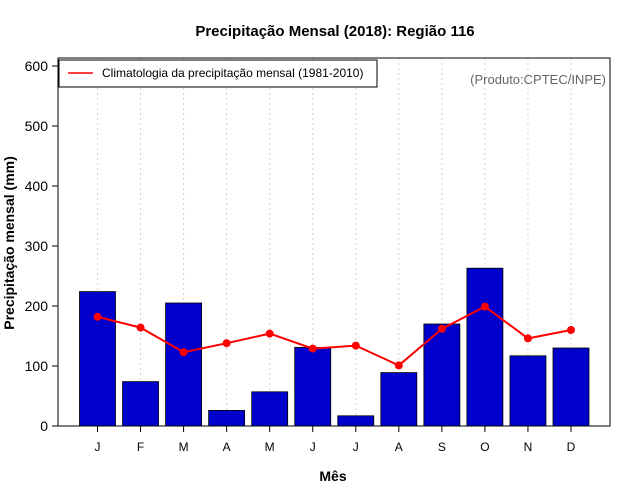  I want to click on y-tick-label: 100, so click(37, 366).